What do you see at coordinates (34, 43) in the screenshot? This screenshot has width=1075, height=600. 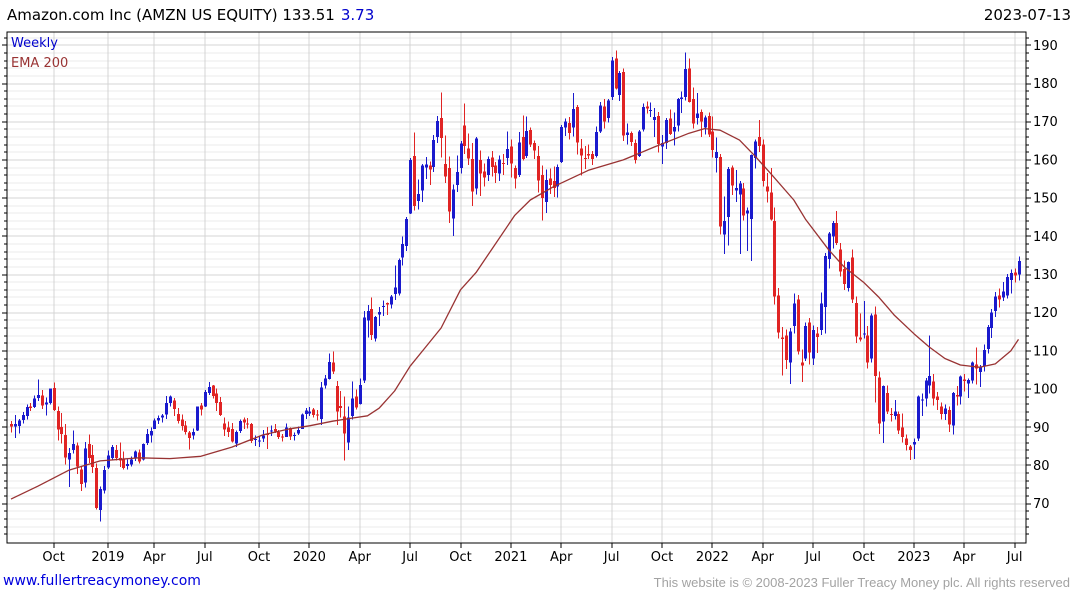 I see `legend-timeframe: Weekly` at bounding box center [34, 43].